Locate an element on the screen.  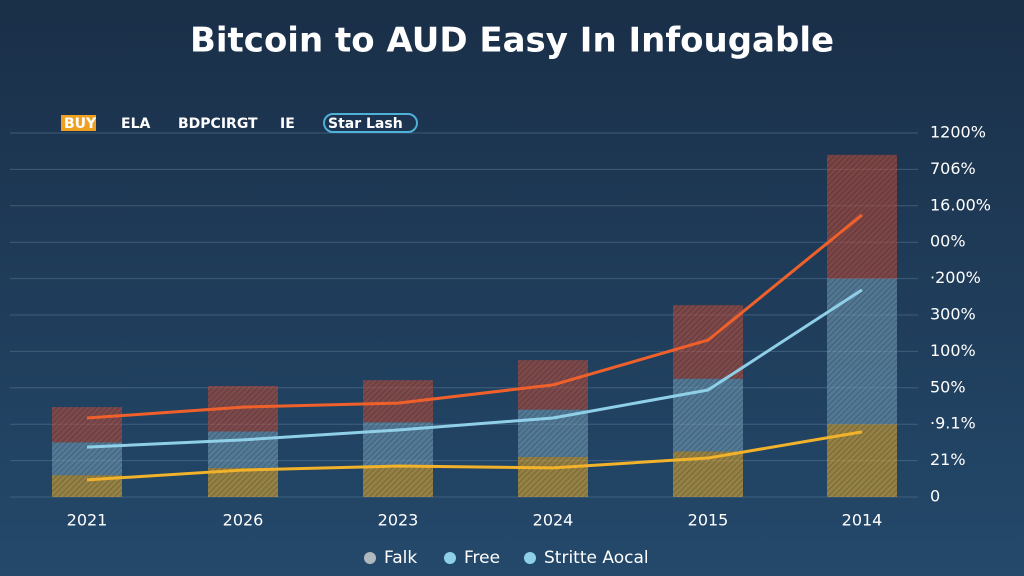
y-tick-label: 706% is located at coordinates (953, 168).